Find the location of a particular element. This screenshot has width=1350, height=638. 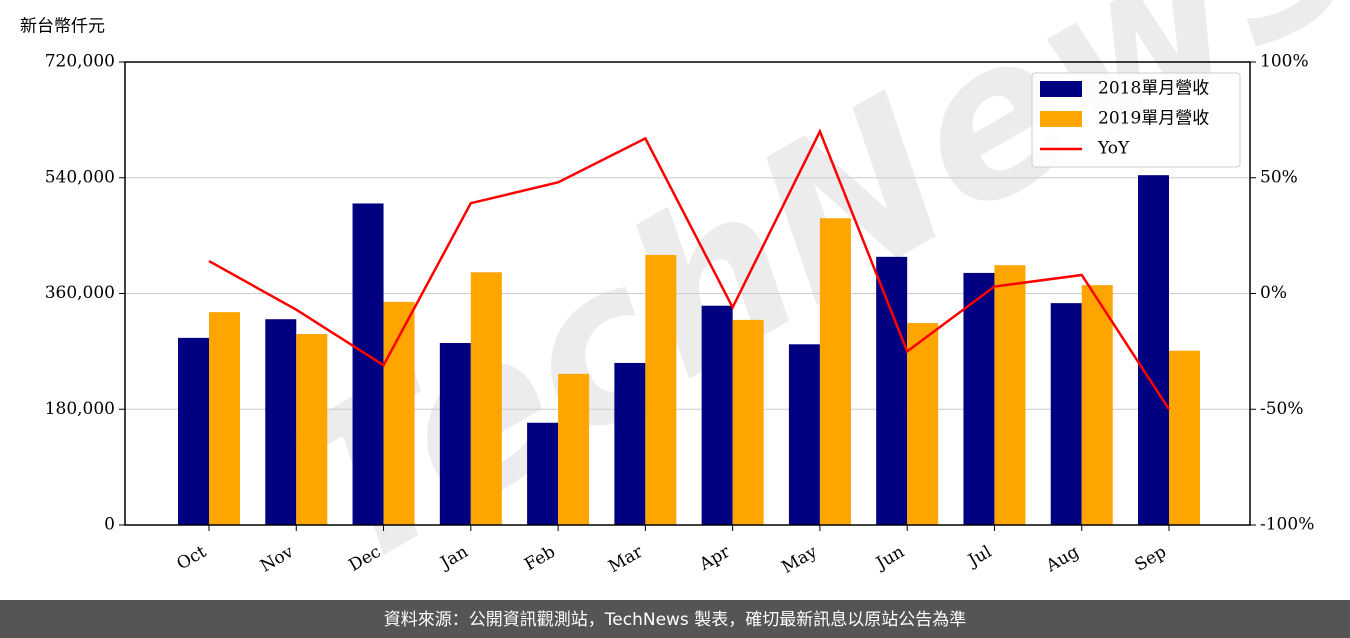

x-tick-label: Jul is located at coordinates (979, 557).